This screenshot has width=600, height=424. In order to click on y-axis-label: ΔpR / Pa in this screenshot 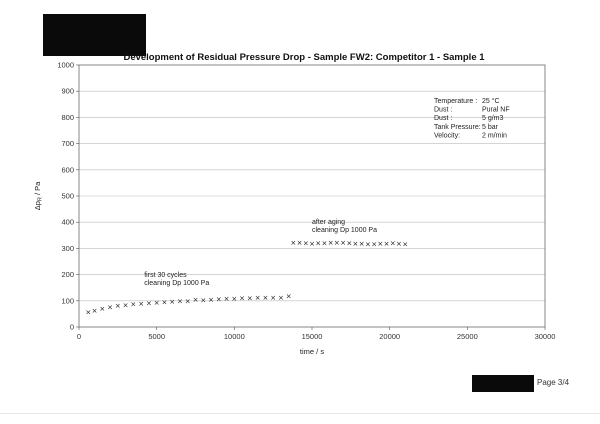, I will do `click(38, 195)`.